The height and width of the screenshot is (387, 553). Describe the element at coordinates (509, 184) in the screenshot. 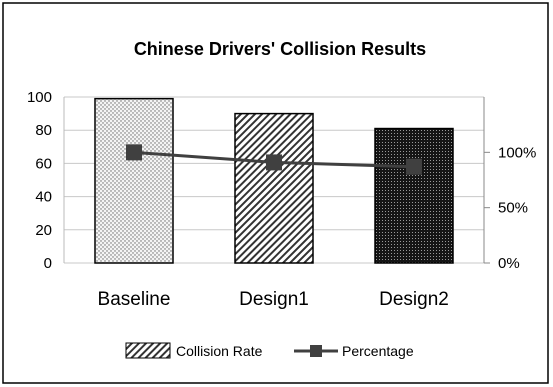

I see `right-axis-ticks: 0% 50% 100%` at that location.